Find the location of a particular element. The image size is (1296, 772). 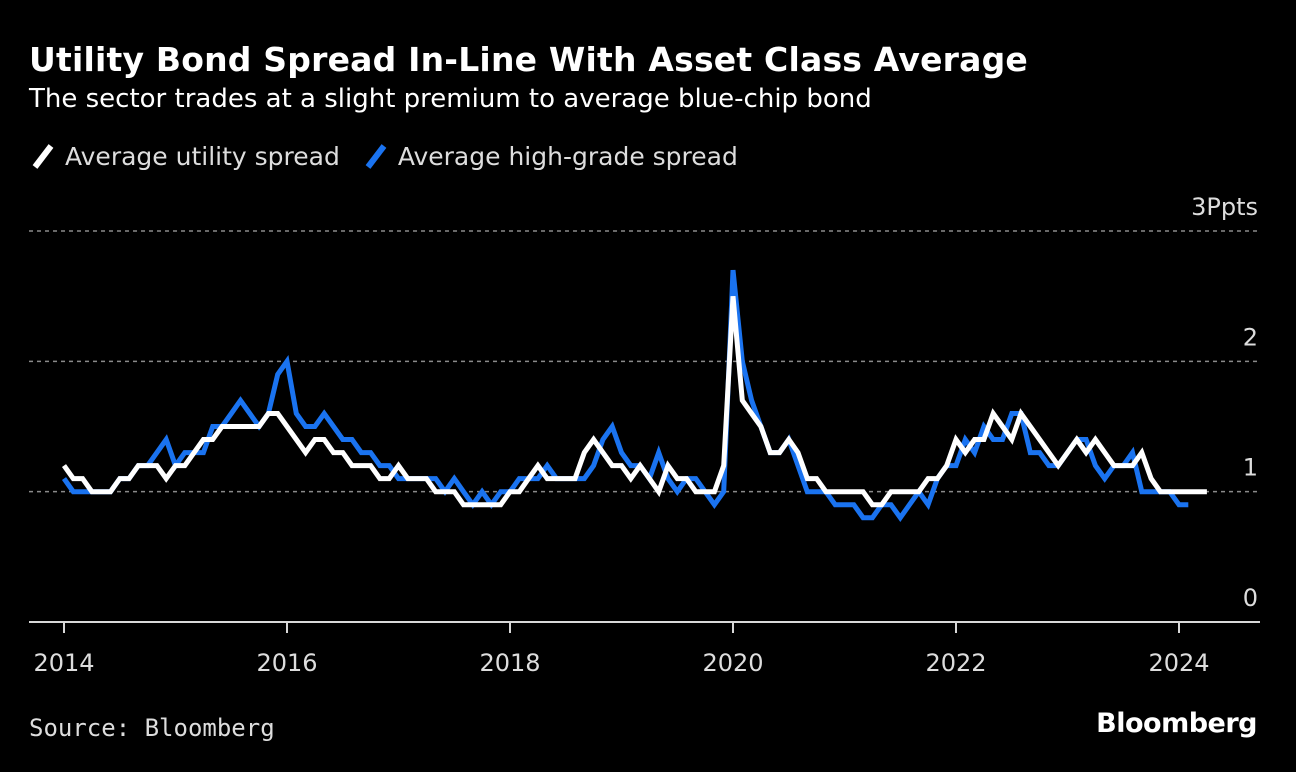

y-tick-label: 3Ppts is located at coordinates (1224, 207).